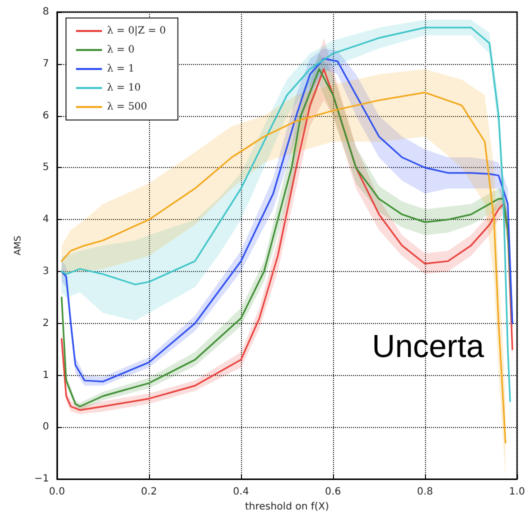  I want to click on legend-label: λ = 0, so click(120, 50).